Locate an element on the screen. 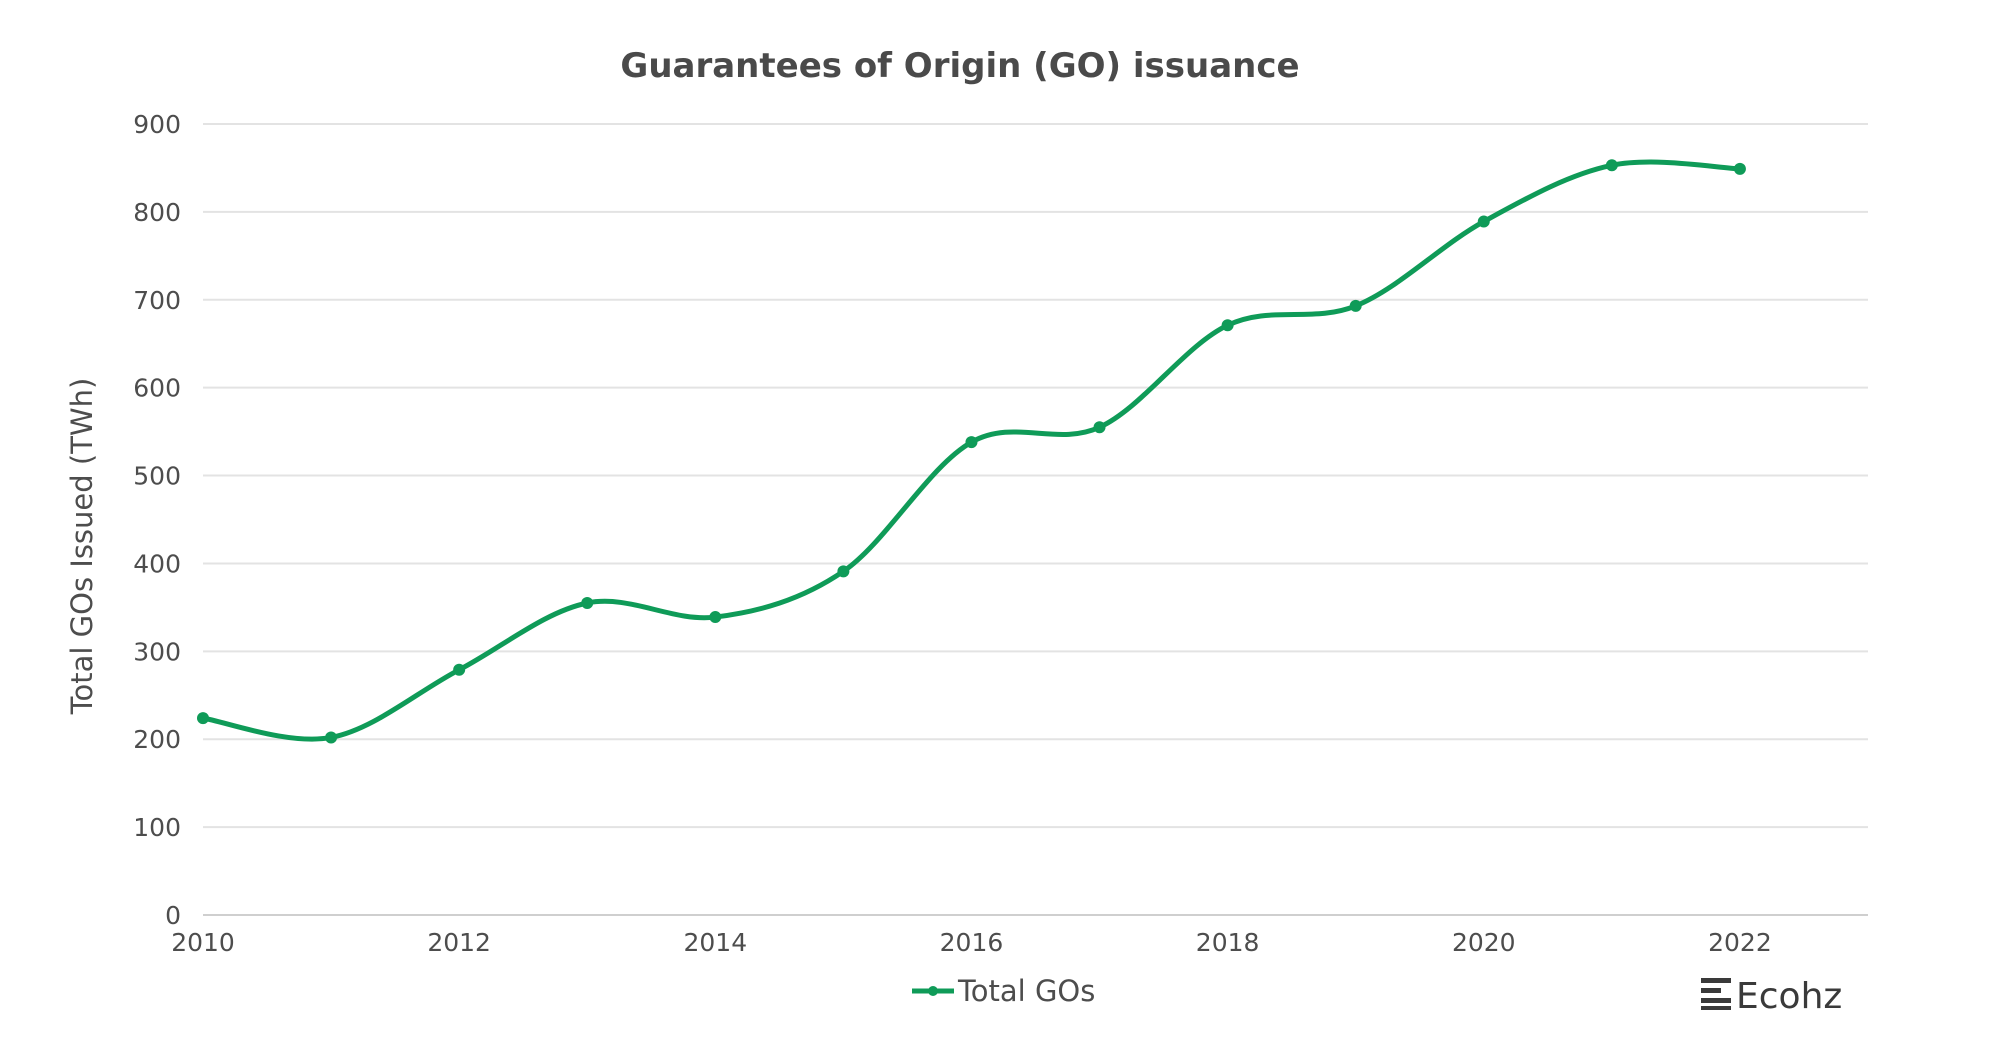 Image resolution: width=2000 pixels, height=1046 pixels. chart-title: Guarantees of Origin (GO) issuance is located at coordinates (959, 66).